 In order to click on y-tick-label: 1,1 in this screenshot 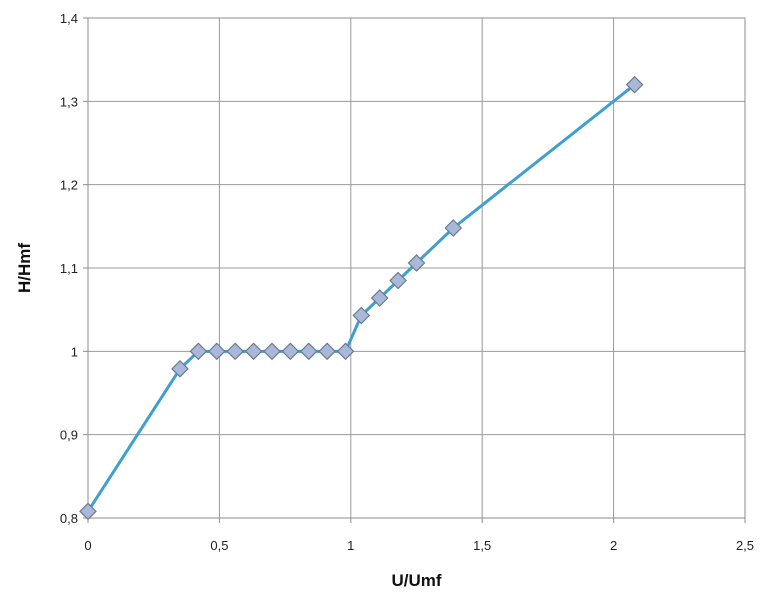, I will do `click(69, 268)`.